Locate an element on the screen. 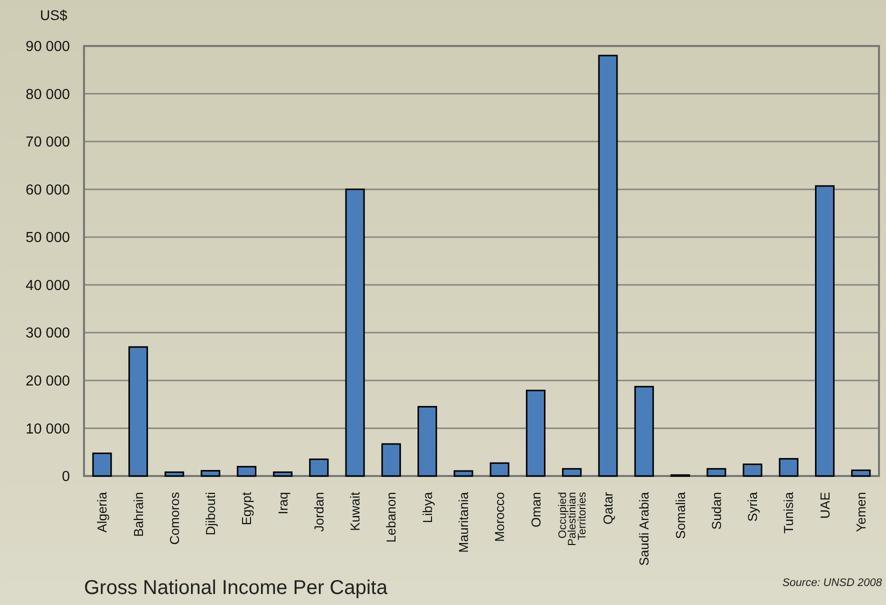 The height and width of the screenshot is (605, 886). y-tick-label: 30 000 is located at coordinates (48, 334).